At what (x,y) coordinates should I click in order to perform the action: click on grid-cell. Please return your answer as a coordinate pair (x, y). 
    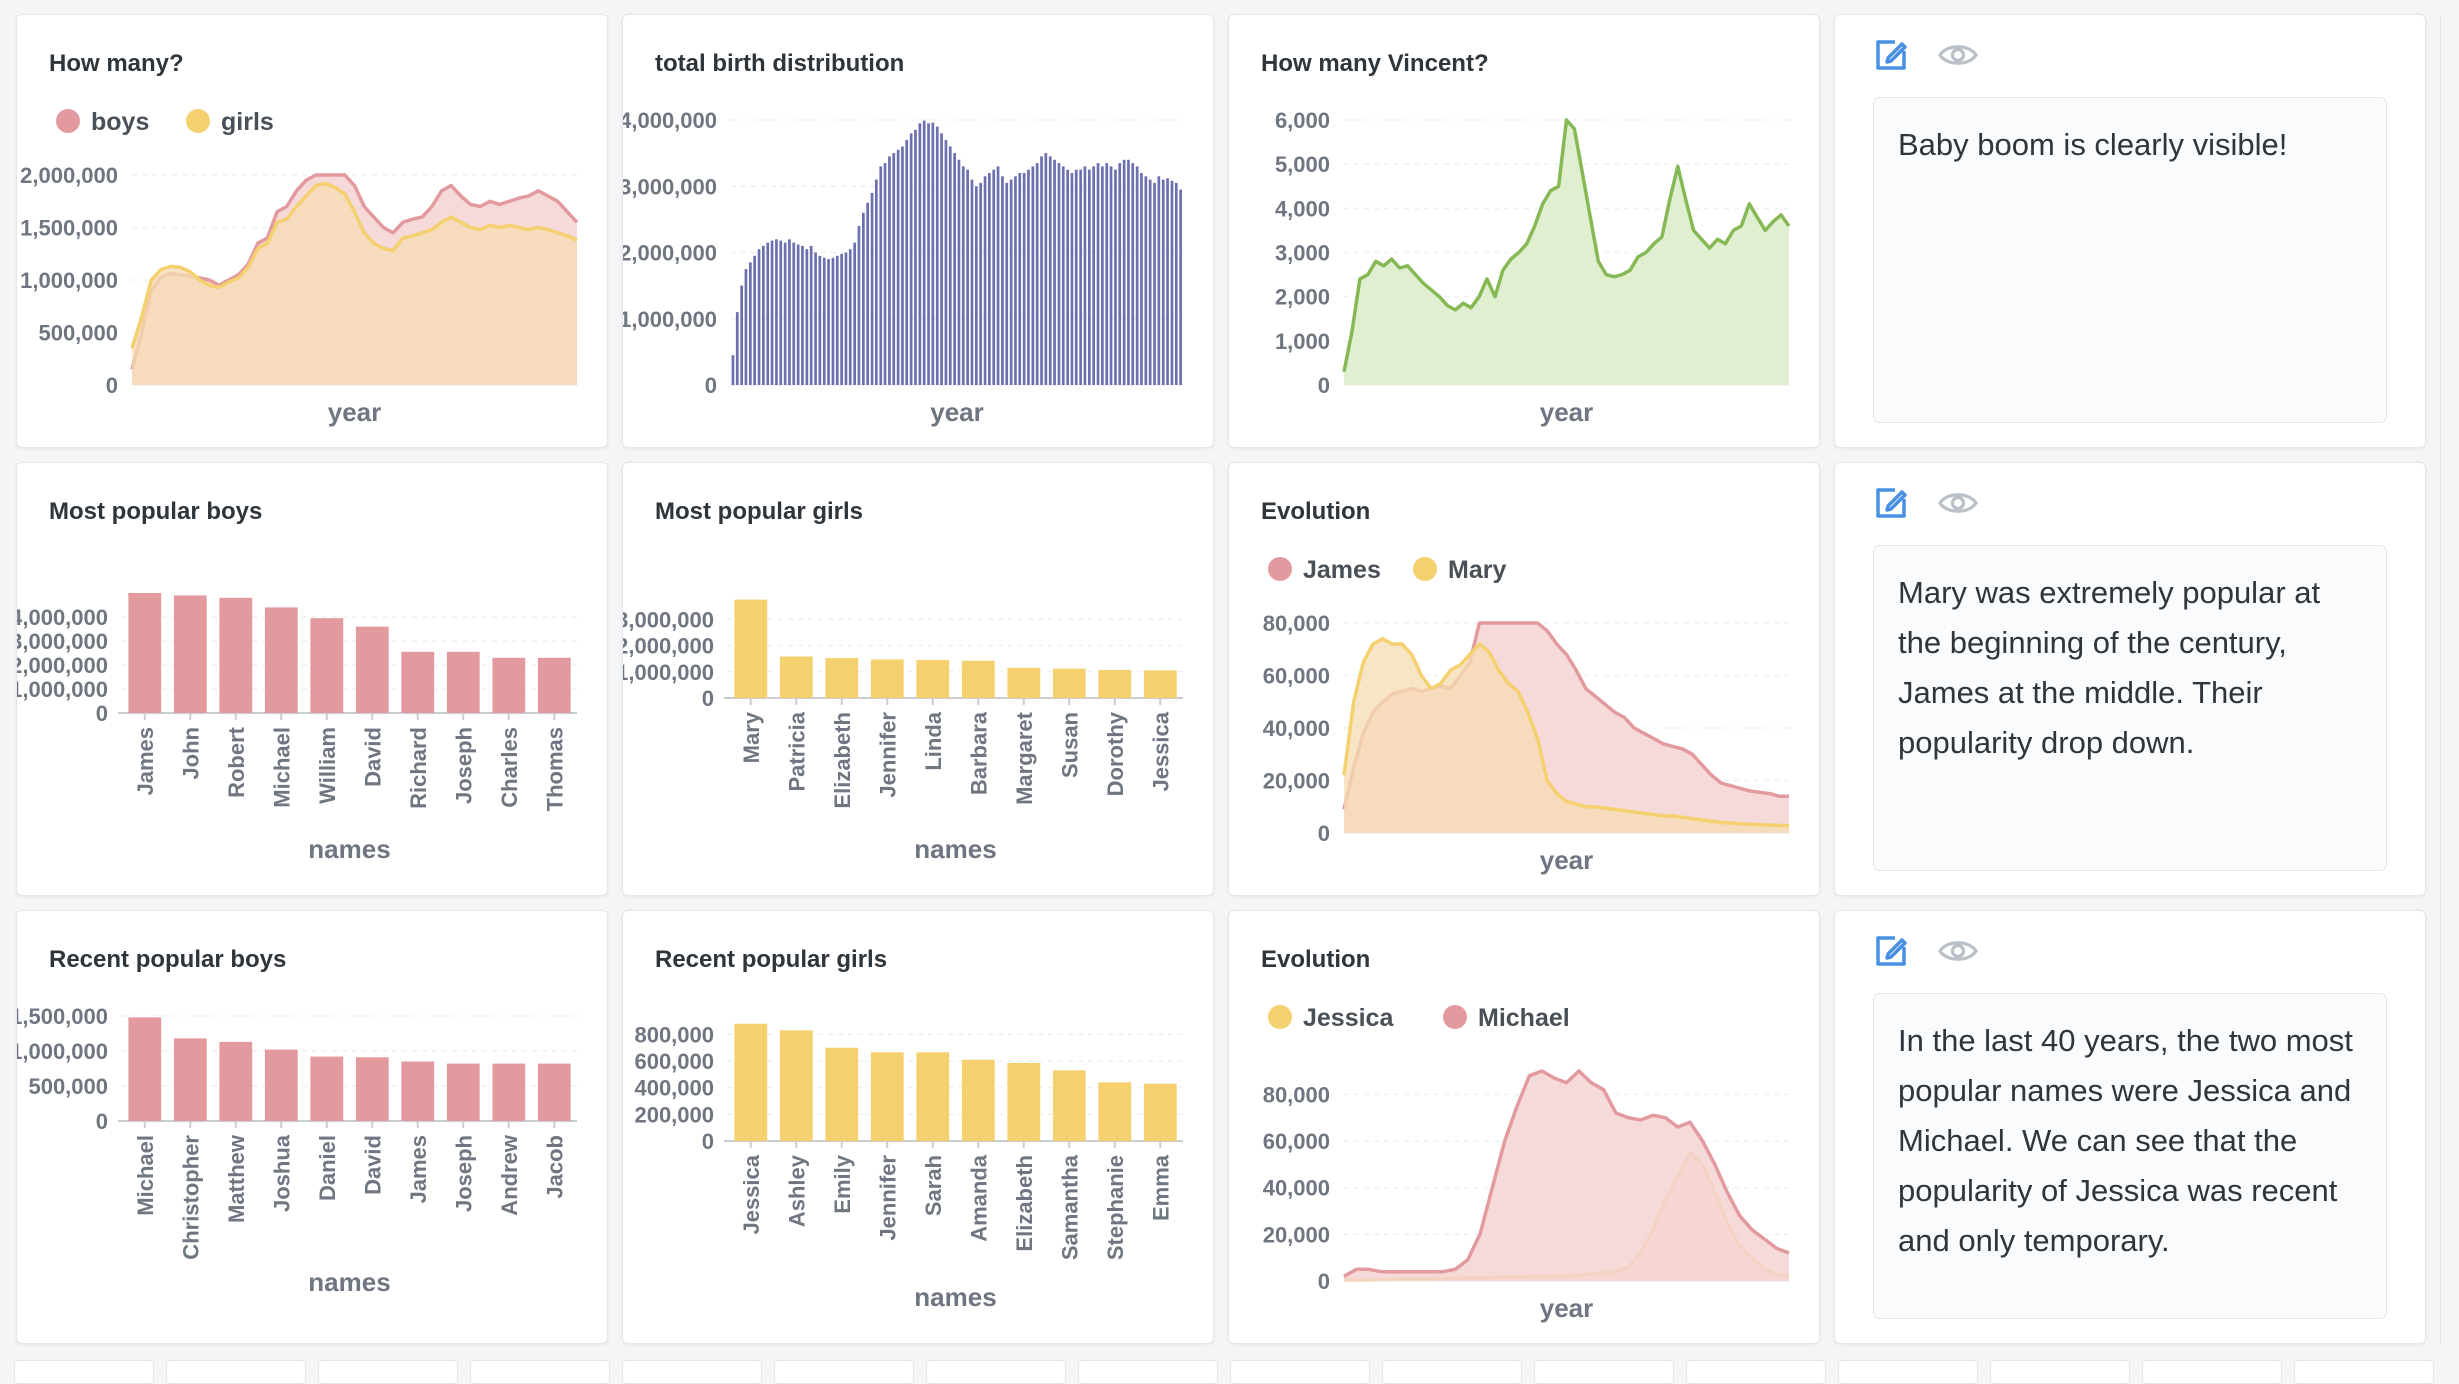
    Looking at the image, I should click on (2364, 1372).